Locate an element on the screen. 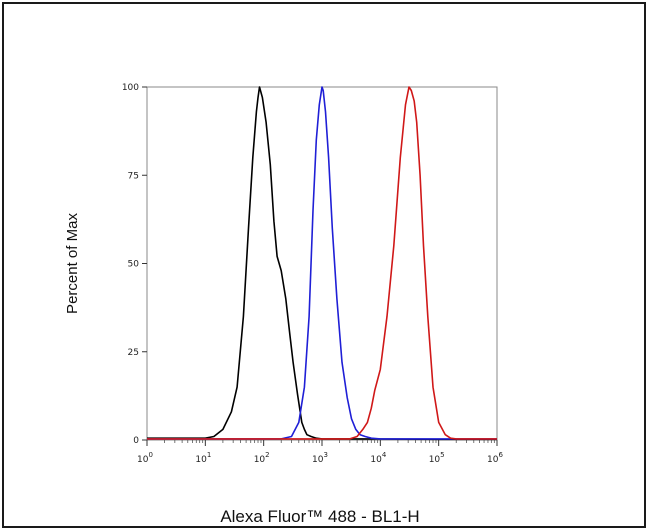  x-tick-exponent: 1 is located at coordinates (209, 455).